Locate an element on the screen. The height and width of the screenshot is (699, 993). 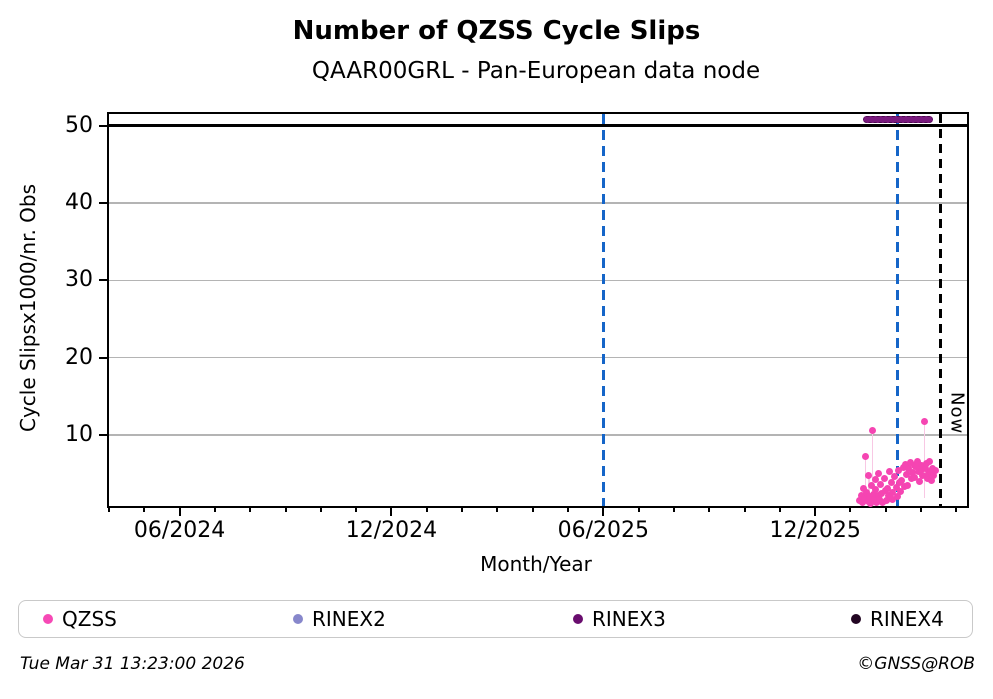
chart-title: Number of QZSS Cycle Slips is located at coordinates (496, 31).